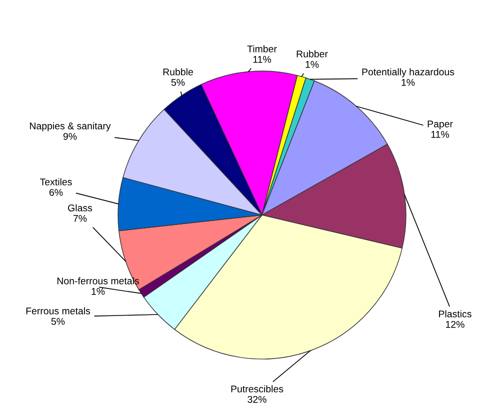 This screenshot has height=410, width=500. What do you see at coordinates (440, 125) in the screenshot?
I see `slice-label: Paper` at bounding box center [440, 125].